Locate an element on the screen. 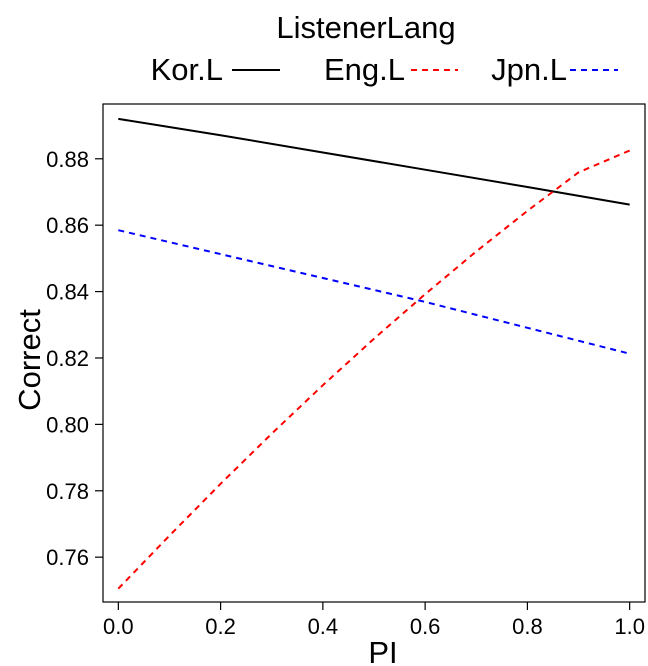 Image resolution: width=648 pixels, height=666 pixels. x-tick-label: 1.0 is located at coordinates (629, 626).